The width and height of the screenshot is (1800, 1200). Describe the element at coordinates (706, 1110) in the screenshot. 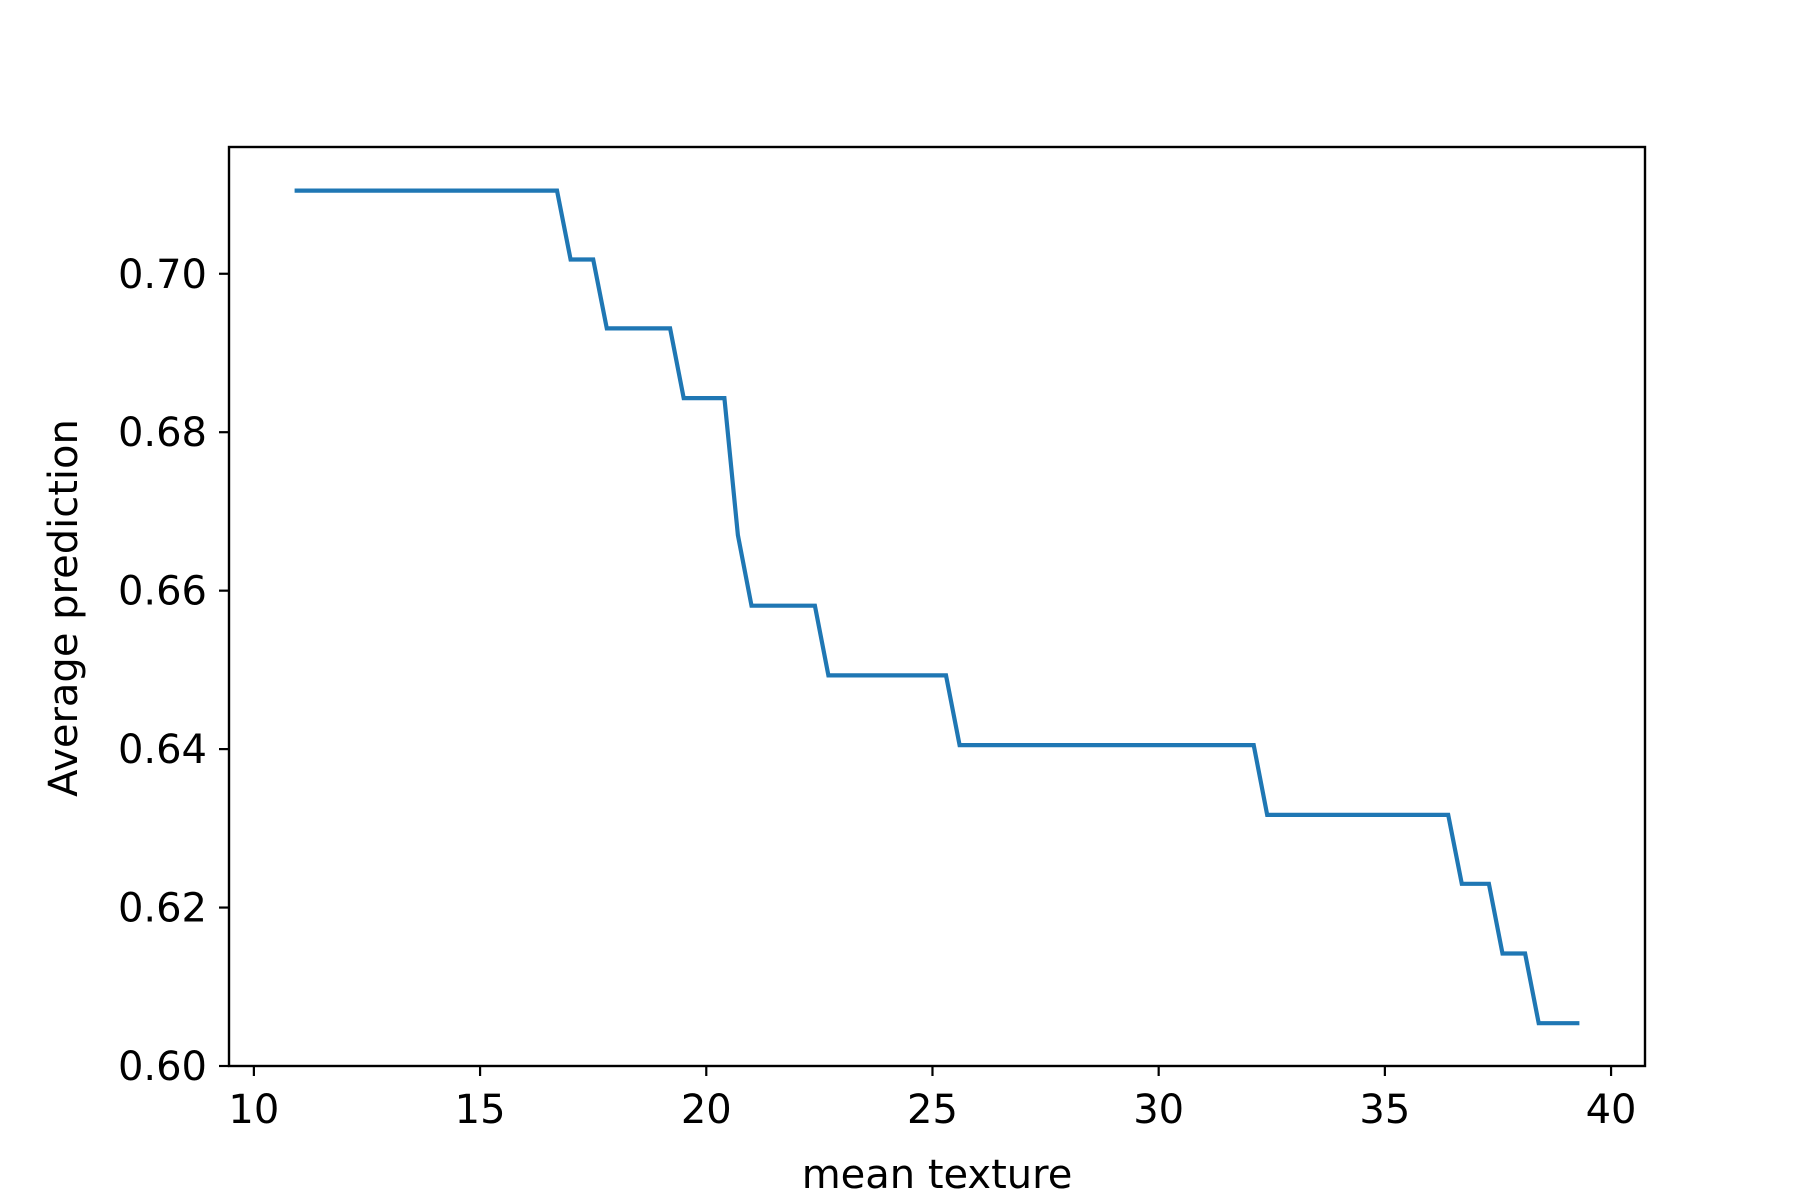

I see `x-tick-label-20: 20` at that location.